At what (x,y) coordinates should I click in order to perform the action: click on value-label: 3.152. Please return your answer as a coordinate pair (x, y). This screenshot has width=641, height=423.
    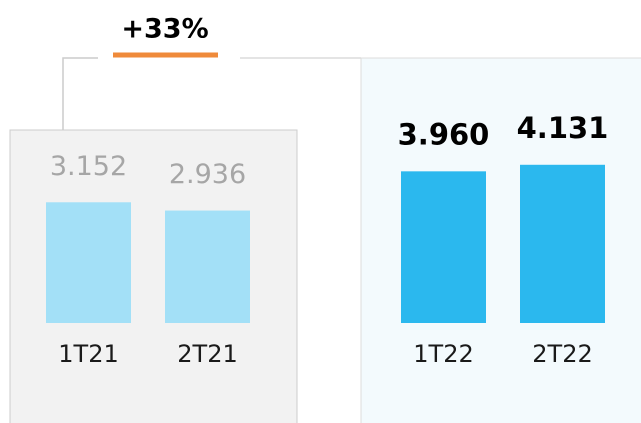
    Looking at the image, I should click on (88, 166).